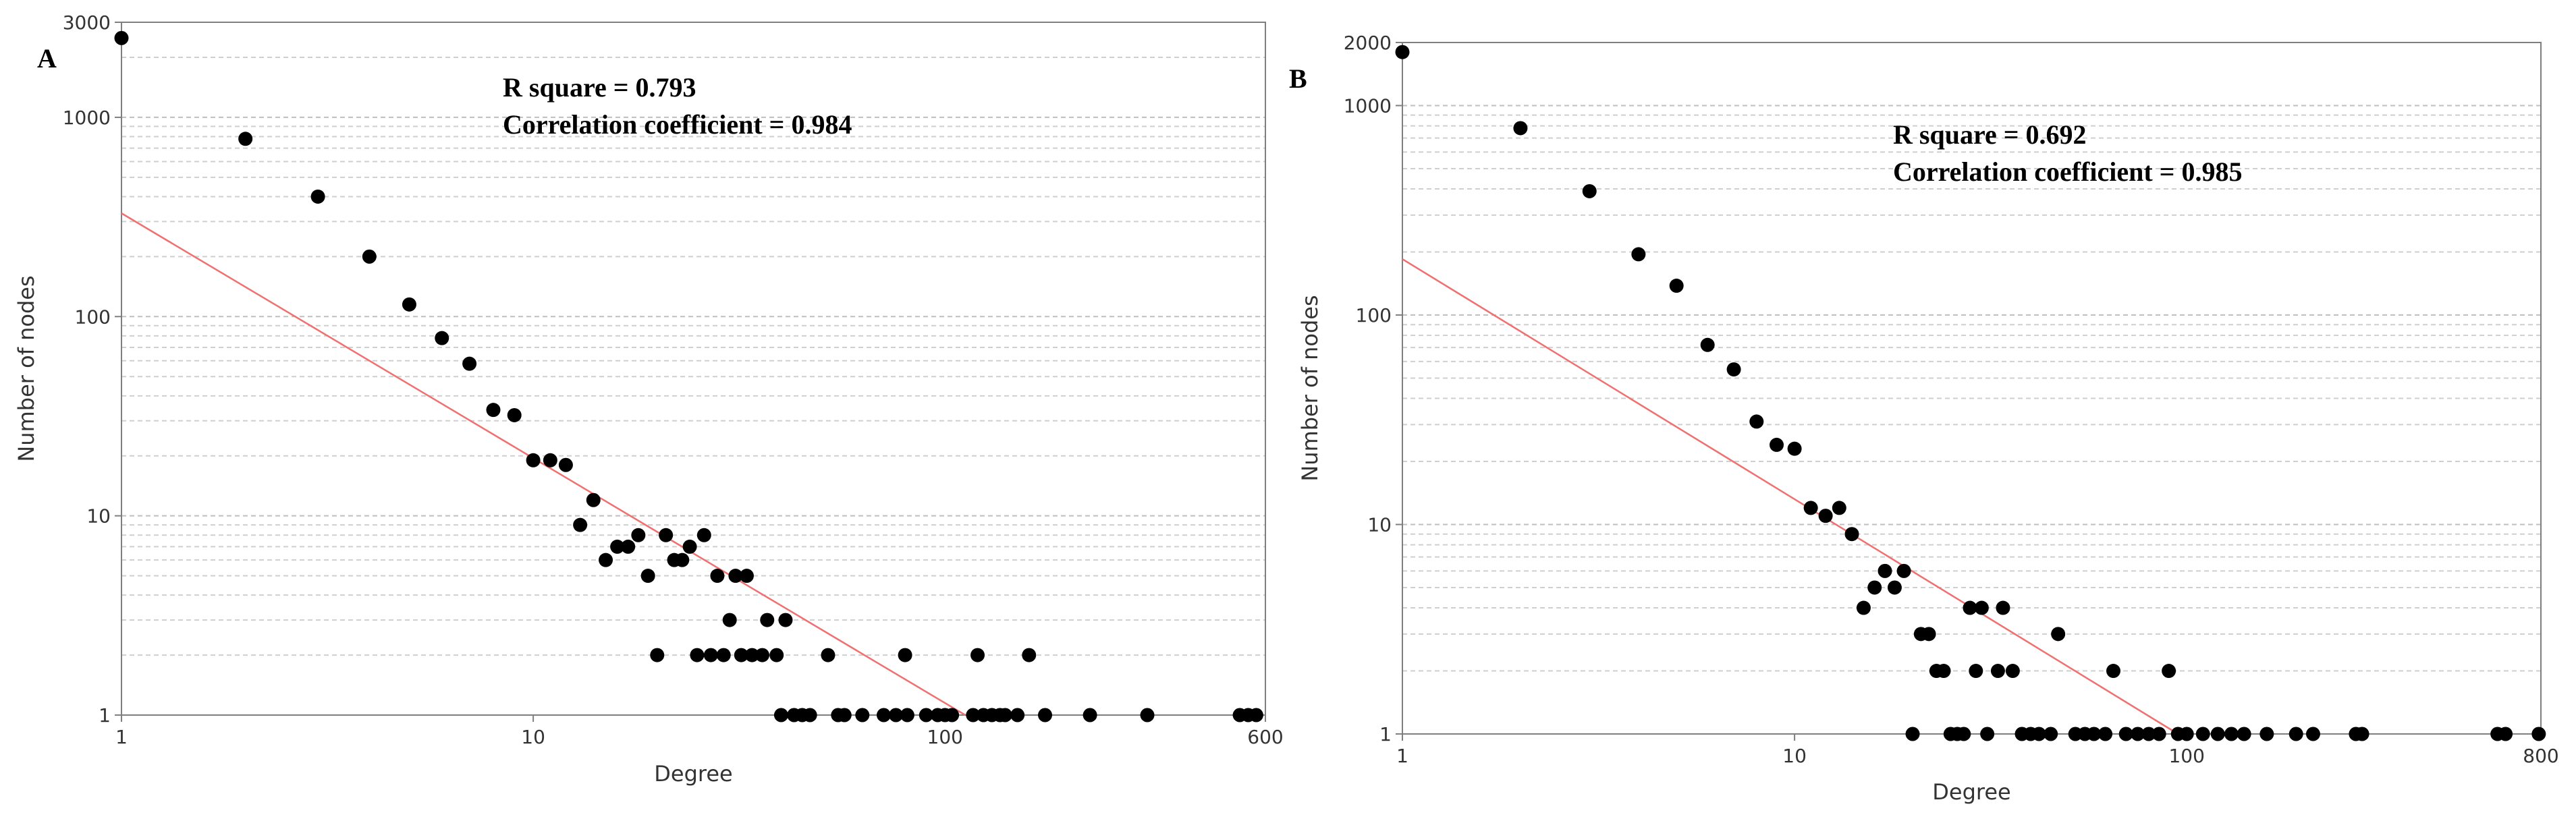 The image size is (2576, 823). Describe the element at coordinates (1990, 134) in the screenshot. I see `r-square-annotation: R square = 0.692` at that location.